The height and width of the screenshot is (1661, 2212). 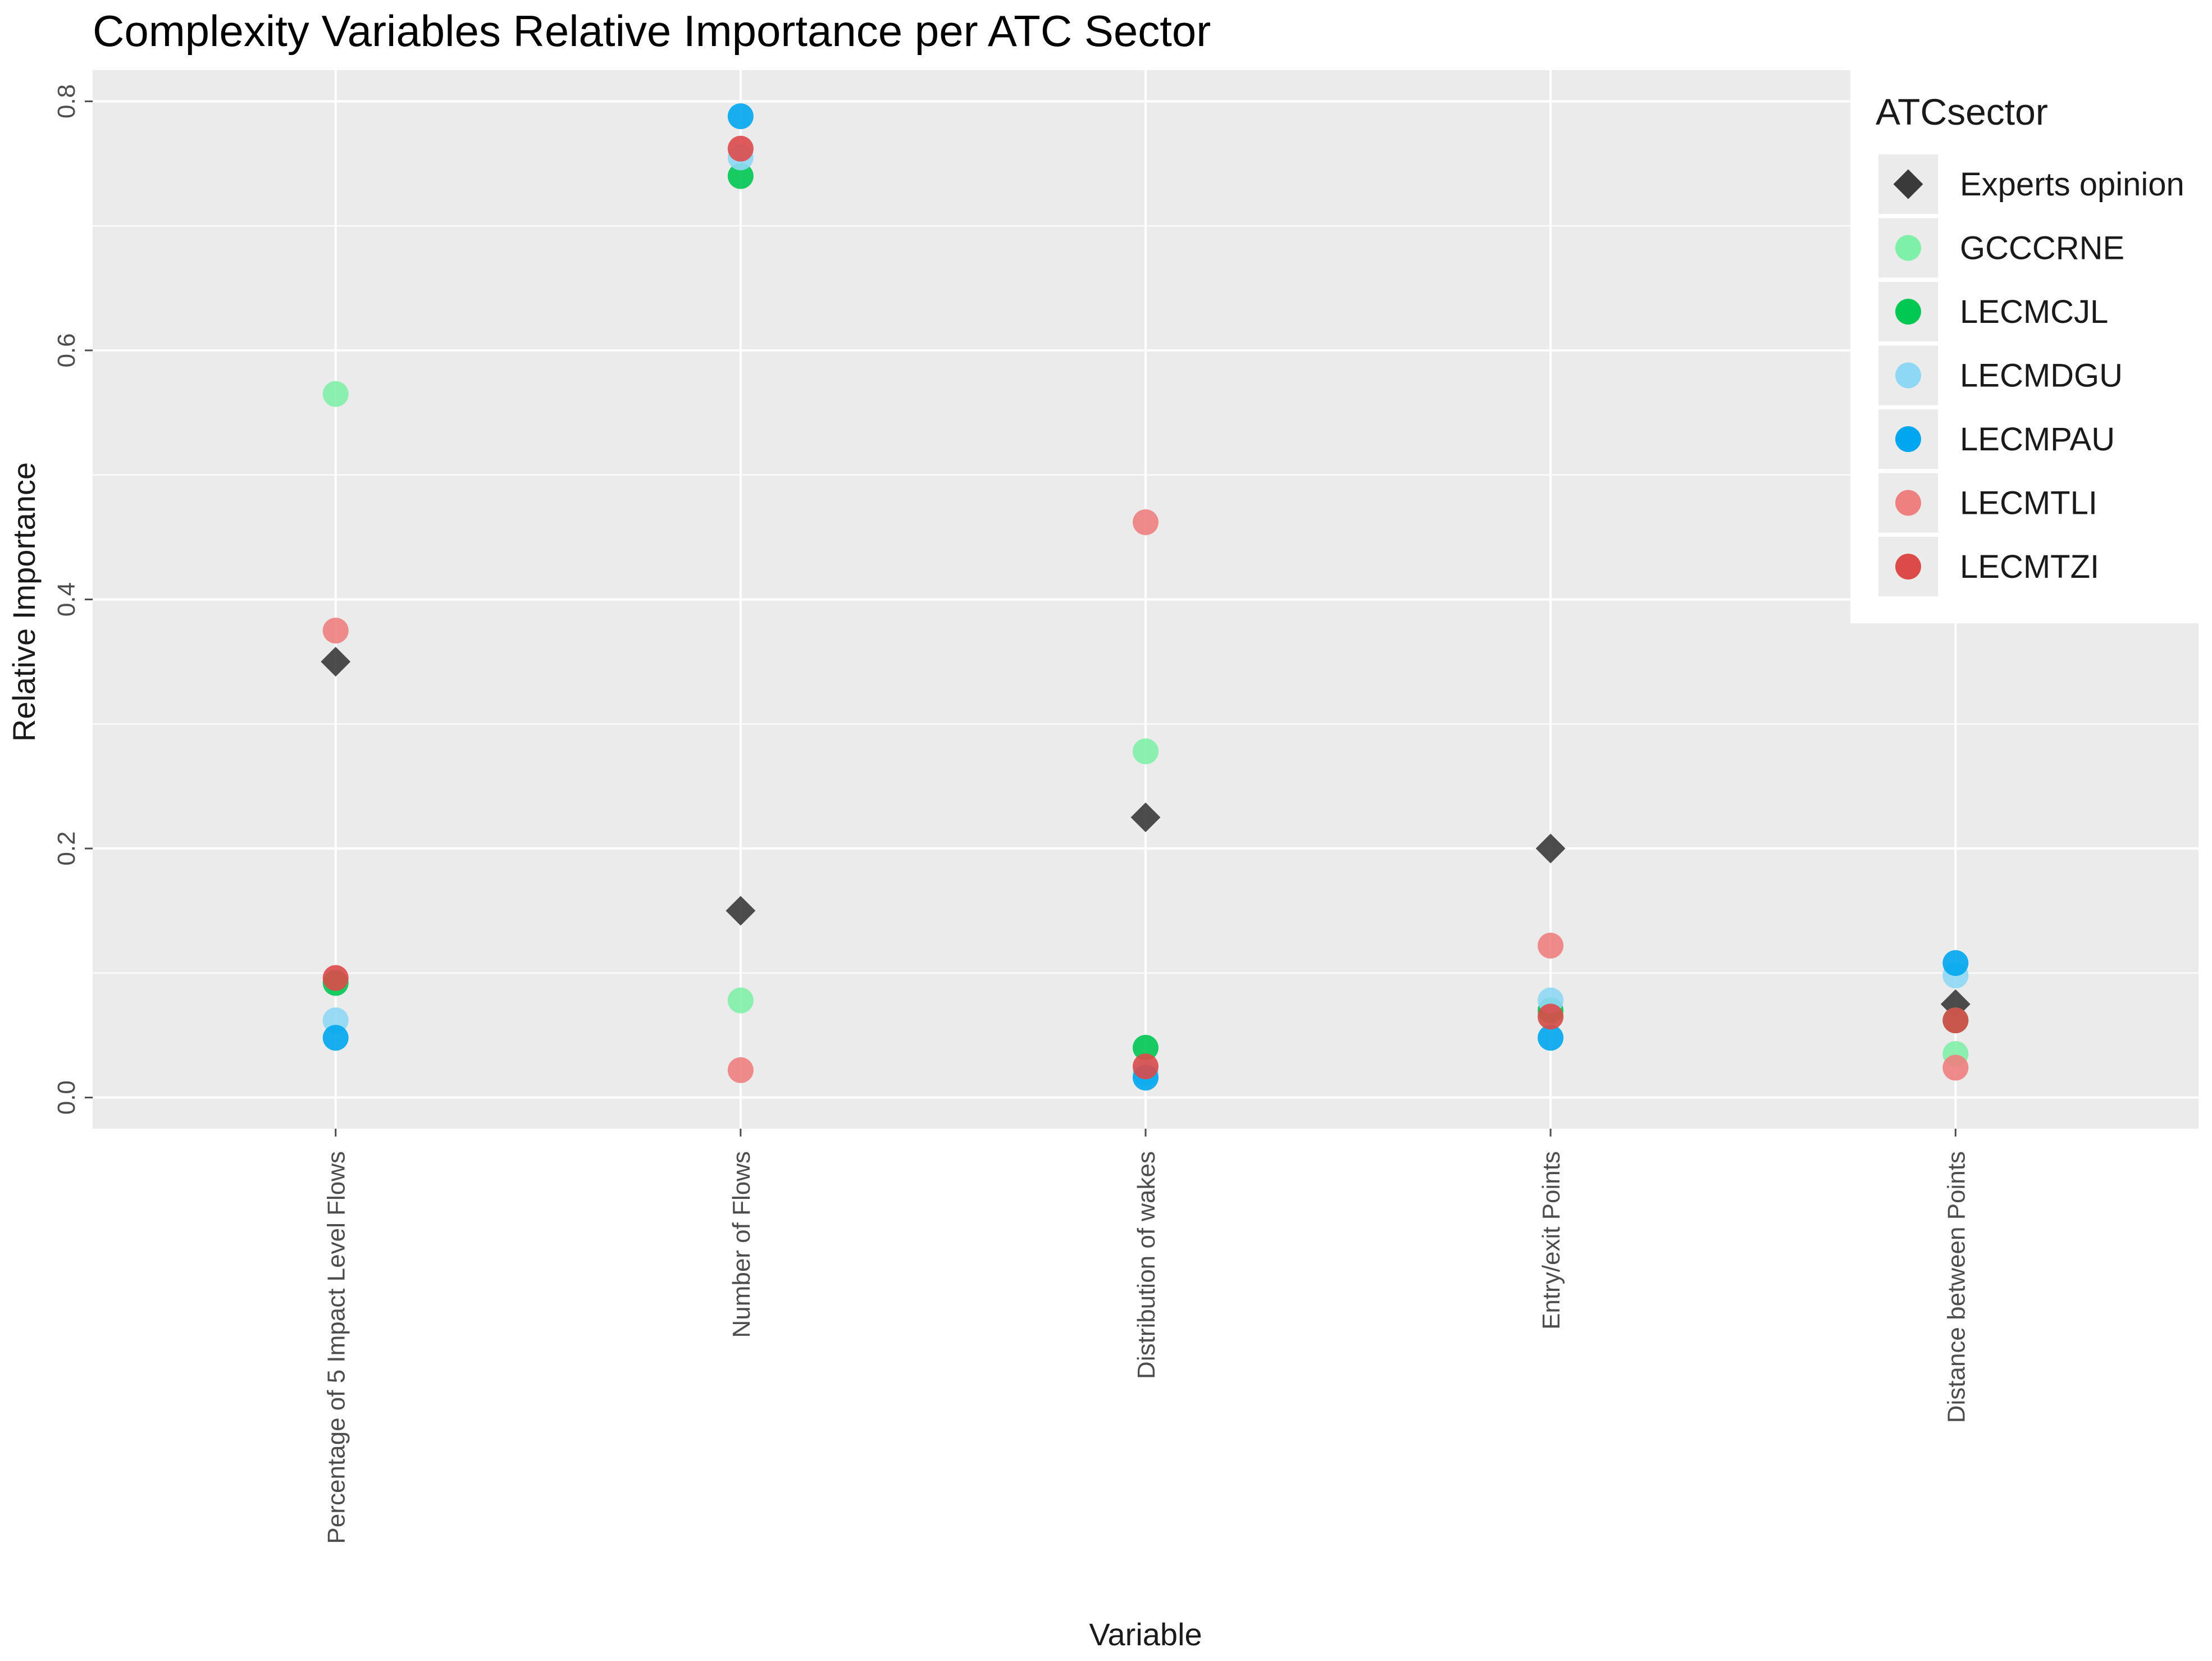 What do you see at coordinates (66, 848) in the screenshot?
I see `y-tick-label: 0.2` at bounding box center [66, 848].